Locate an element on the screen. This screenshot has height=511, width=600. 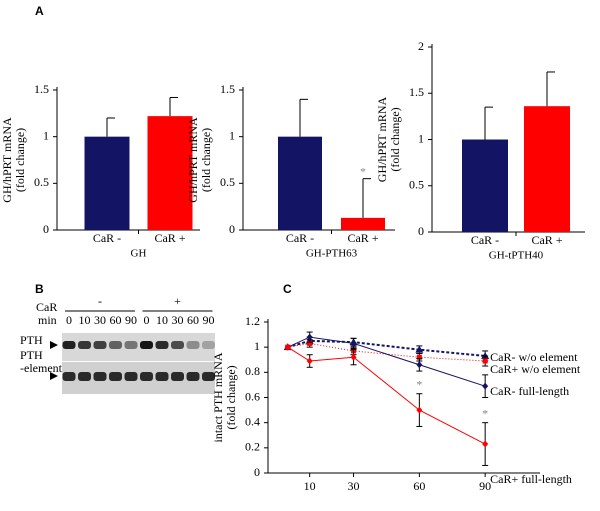
x-tick-label: 60 is located at coordinates (419, 486).